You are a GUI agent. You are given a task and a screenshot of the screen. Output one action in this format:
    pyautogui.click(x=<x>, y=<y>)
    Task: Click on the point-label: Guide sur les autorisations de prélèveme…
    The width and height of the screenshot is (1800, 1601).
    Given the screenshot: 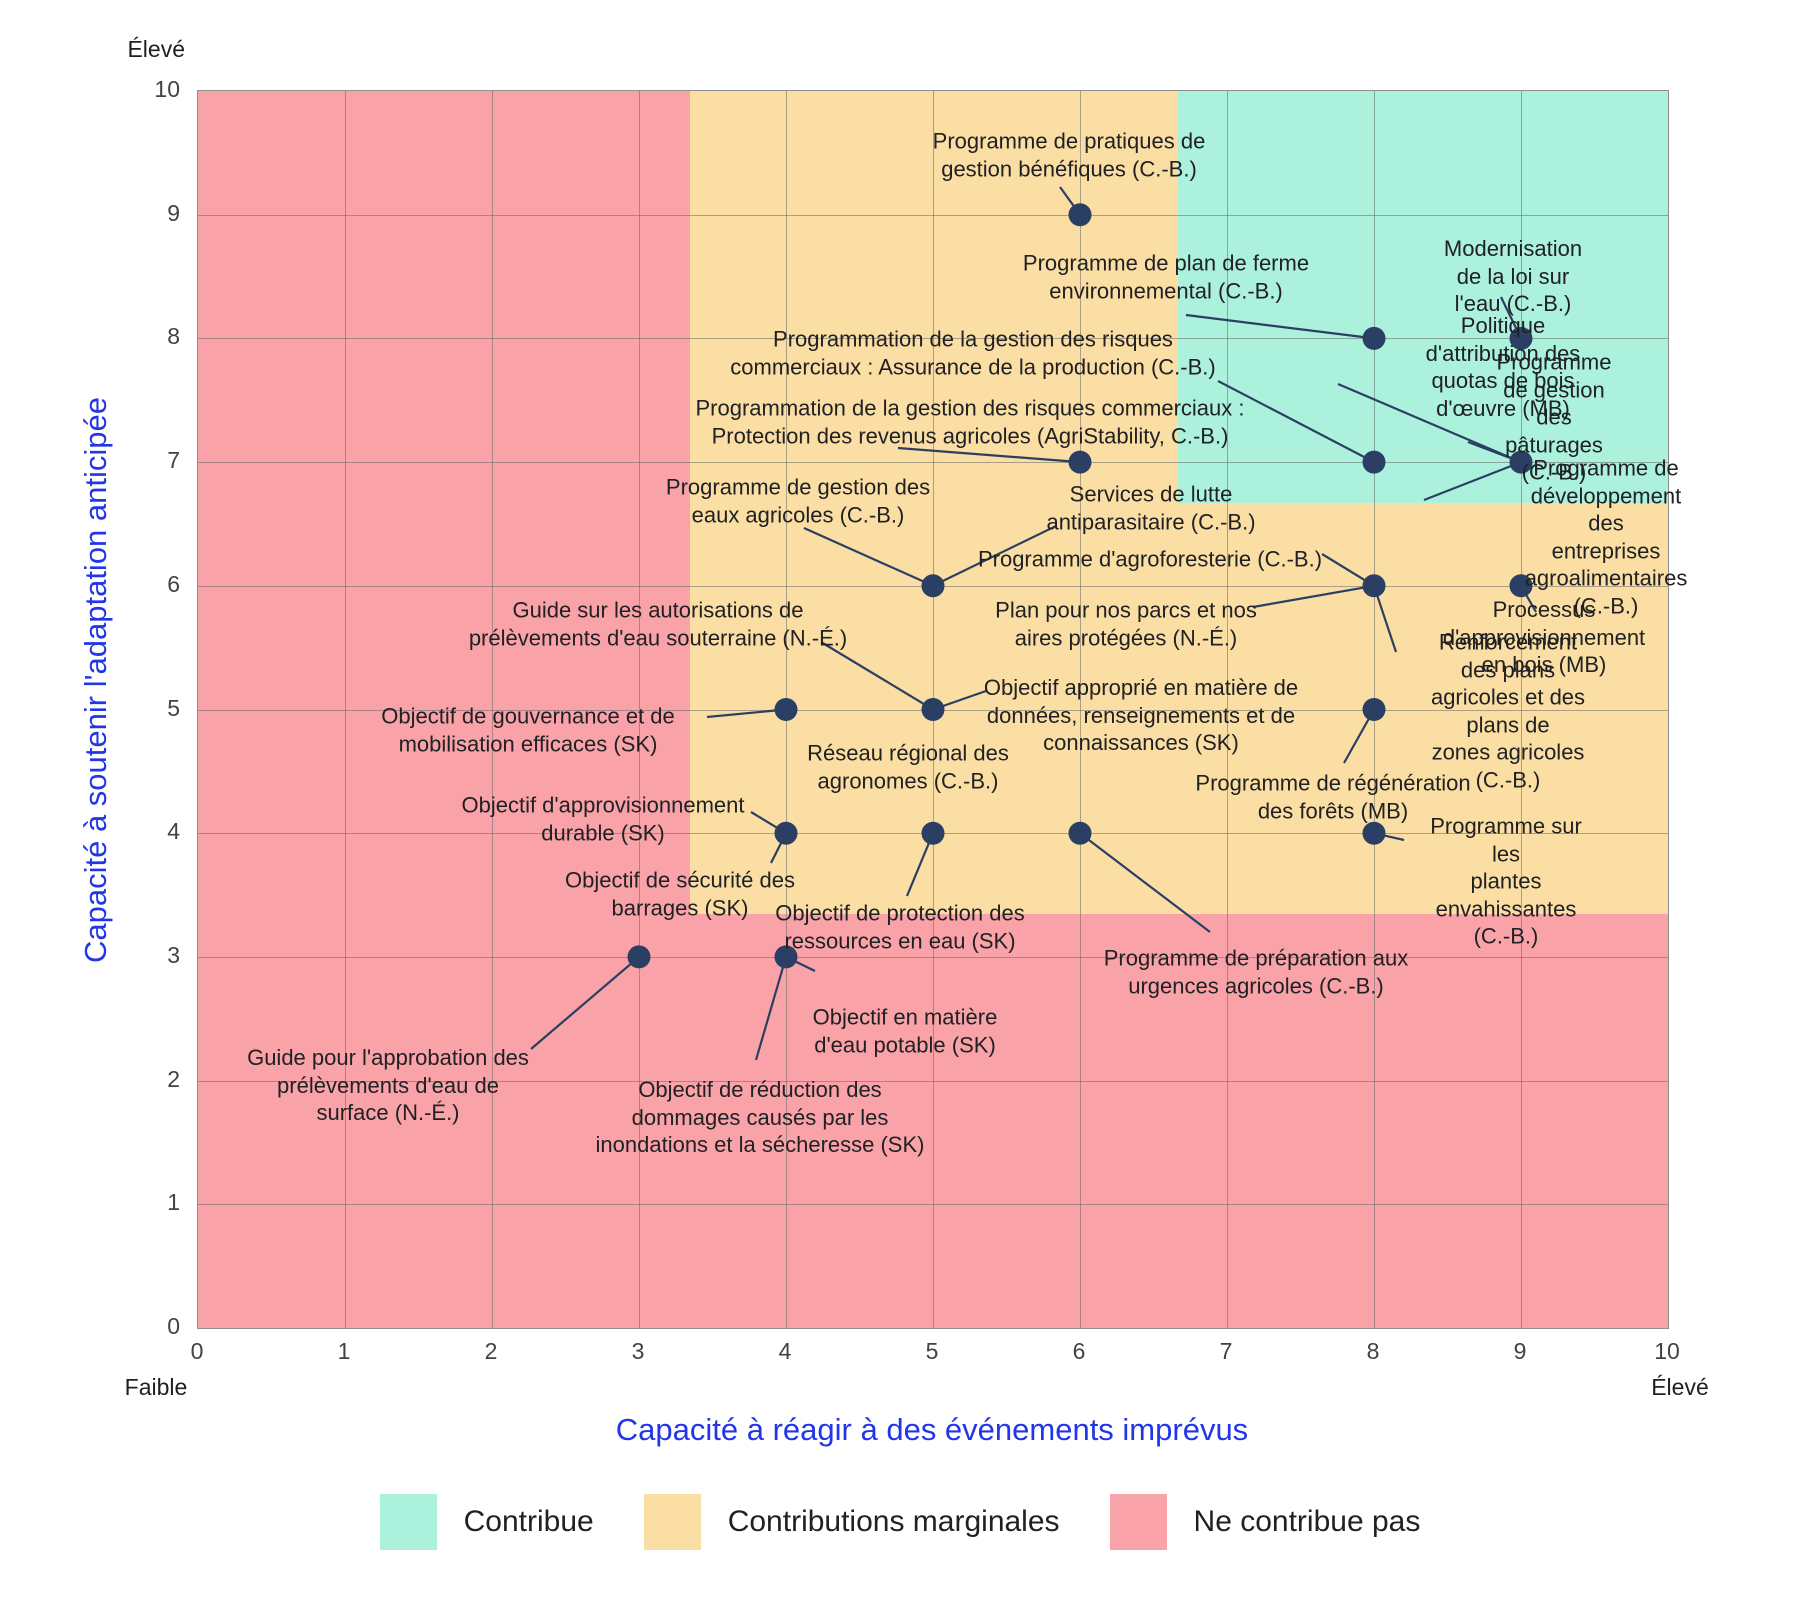 What is the action you would take?
    pyautogui.click(x=658, y=624)
    